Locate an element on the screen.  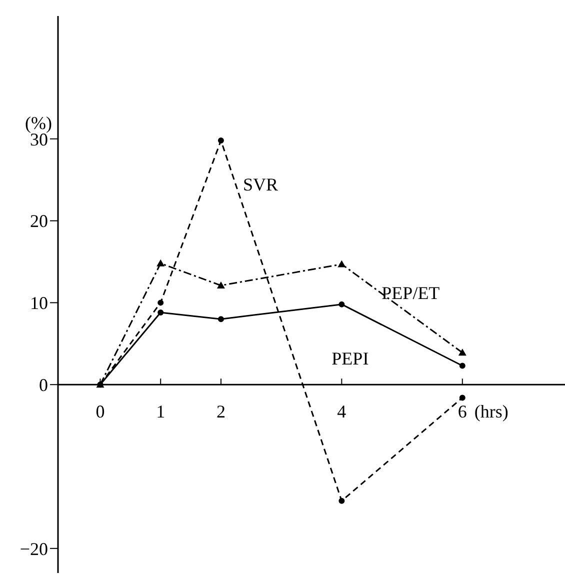
y-tick-label: 20 is located at coordinates (39, 221).